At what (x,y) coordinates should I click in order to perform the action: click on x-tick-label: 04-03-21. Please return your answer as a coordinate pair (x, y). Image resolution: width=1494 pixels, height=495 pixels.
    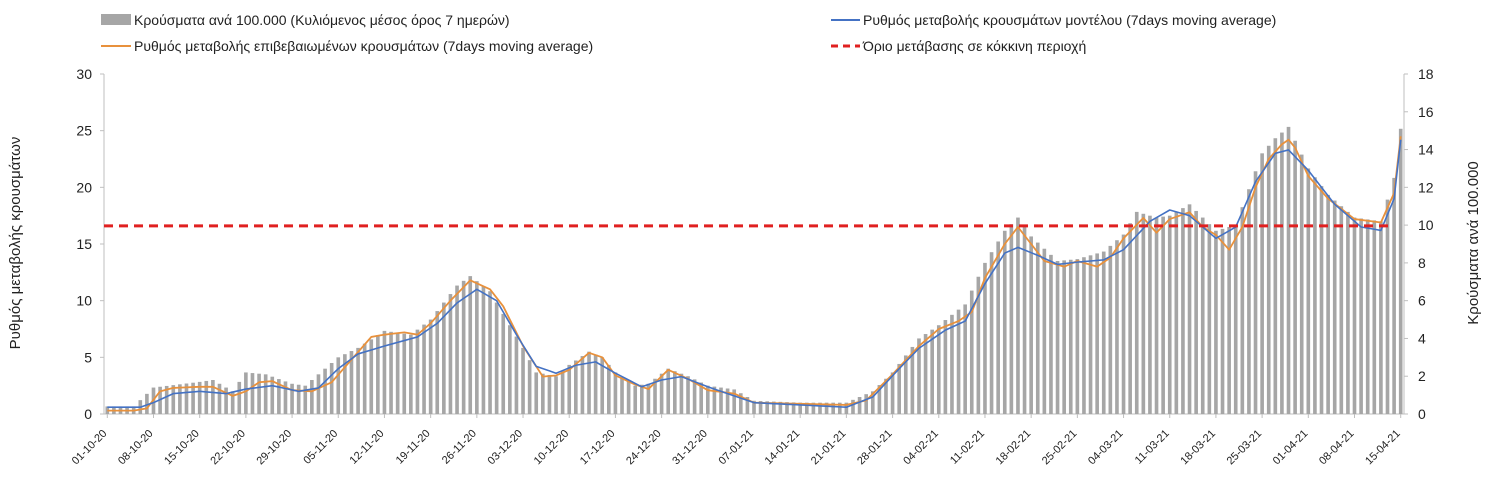
    Looking at the image, I should click on (1106, 448).